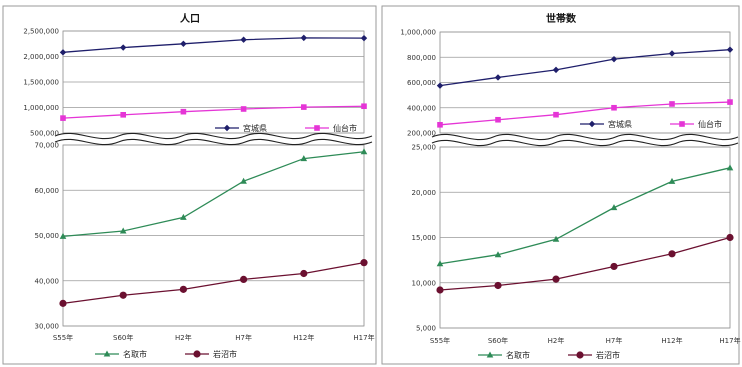 The width and height of the screenshot is (742, 367). I want to click on y-tick-label: 400,000, so click(421, 108).